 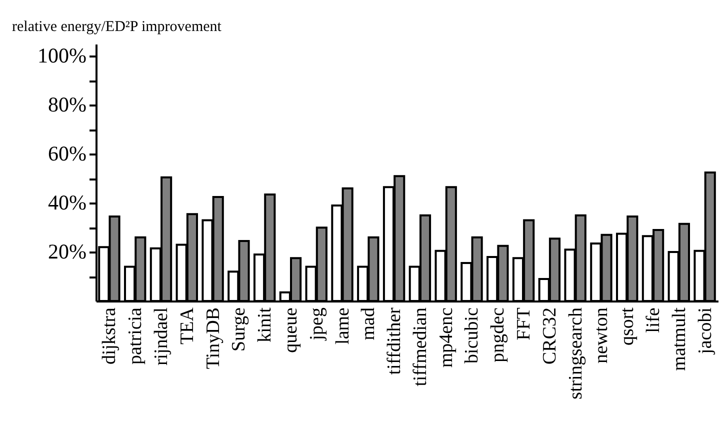 What do you see at coordinates (239, 330) in the screenshot?
I see `x-tick-label: Surge` at bounding box center [239, 330].